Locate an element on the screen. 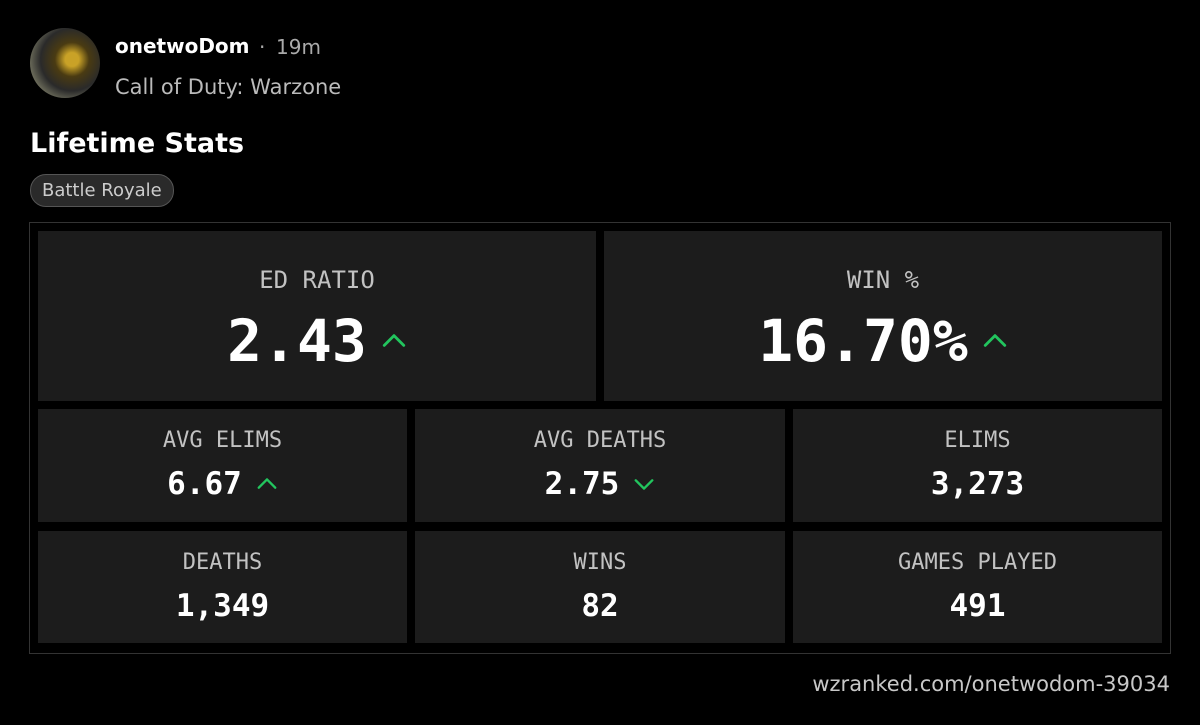 Image resolution: width=1200 pixels, height=725 pixels. stat-value-row: 1,349 is located at coordinates (222, 606).